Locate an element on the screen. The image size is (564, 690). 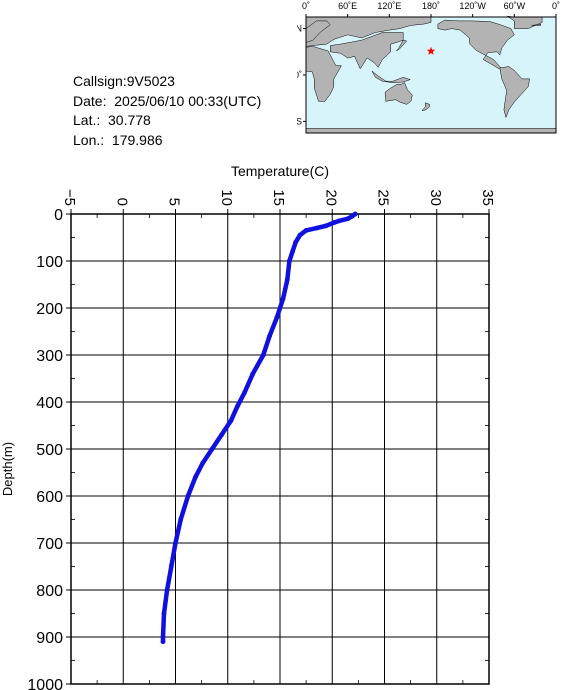
y-tick-label: 400 is located at coordinates (49, 403).